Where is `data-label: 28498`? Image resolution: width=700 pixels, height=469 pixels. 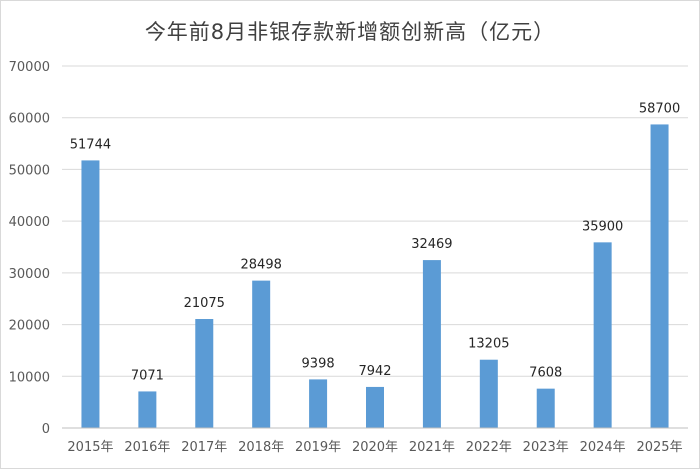
data-label: 28498 is located at coordinates (261, 265).